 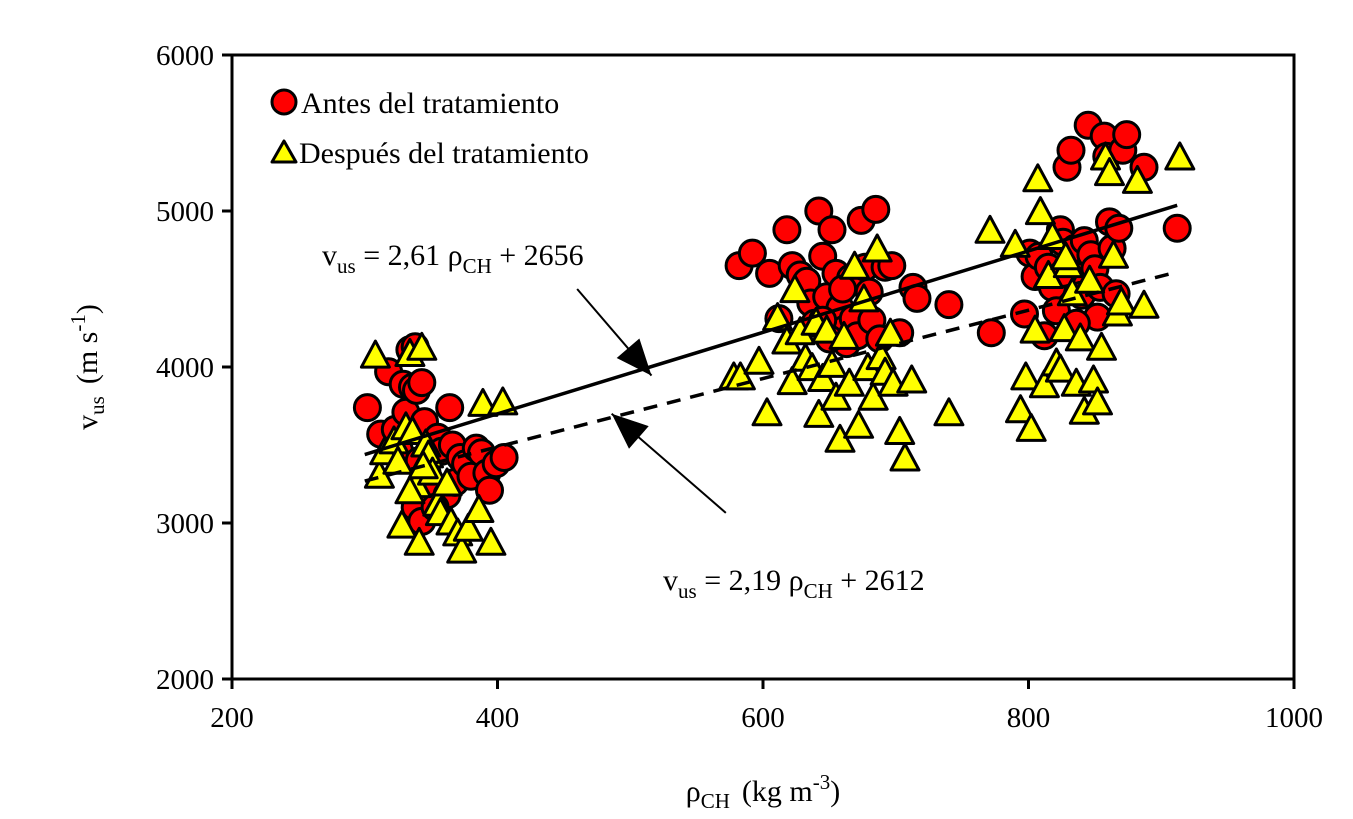 I want to click on x-axis-title: ρCH (kg m-3), so click(x=763, y=791).